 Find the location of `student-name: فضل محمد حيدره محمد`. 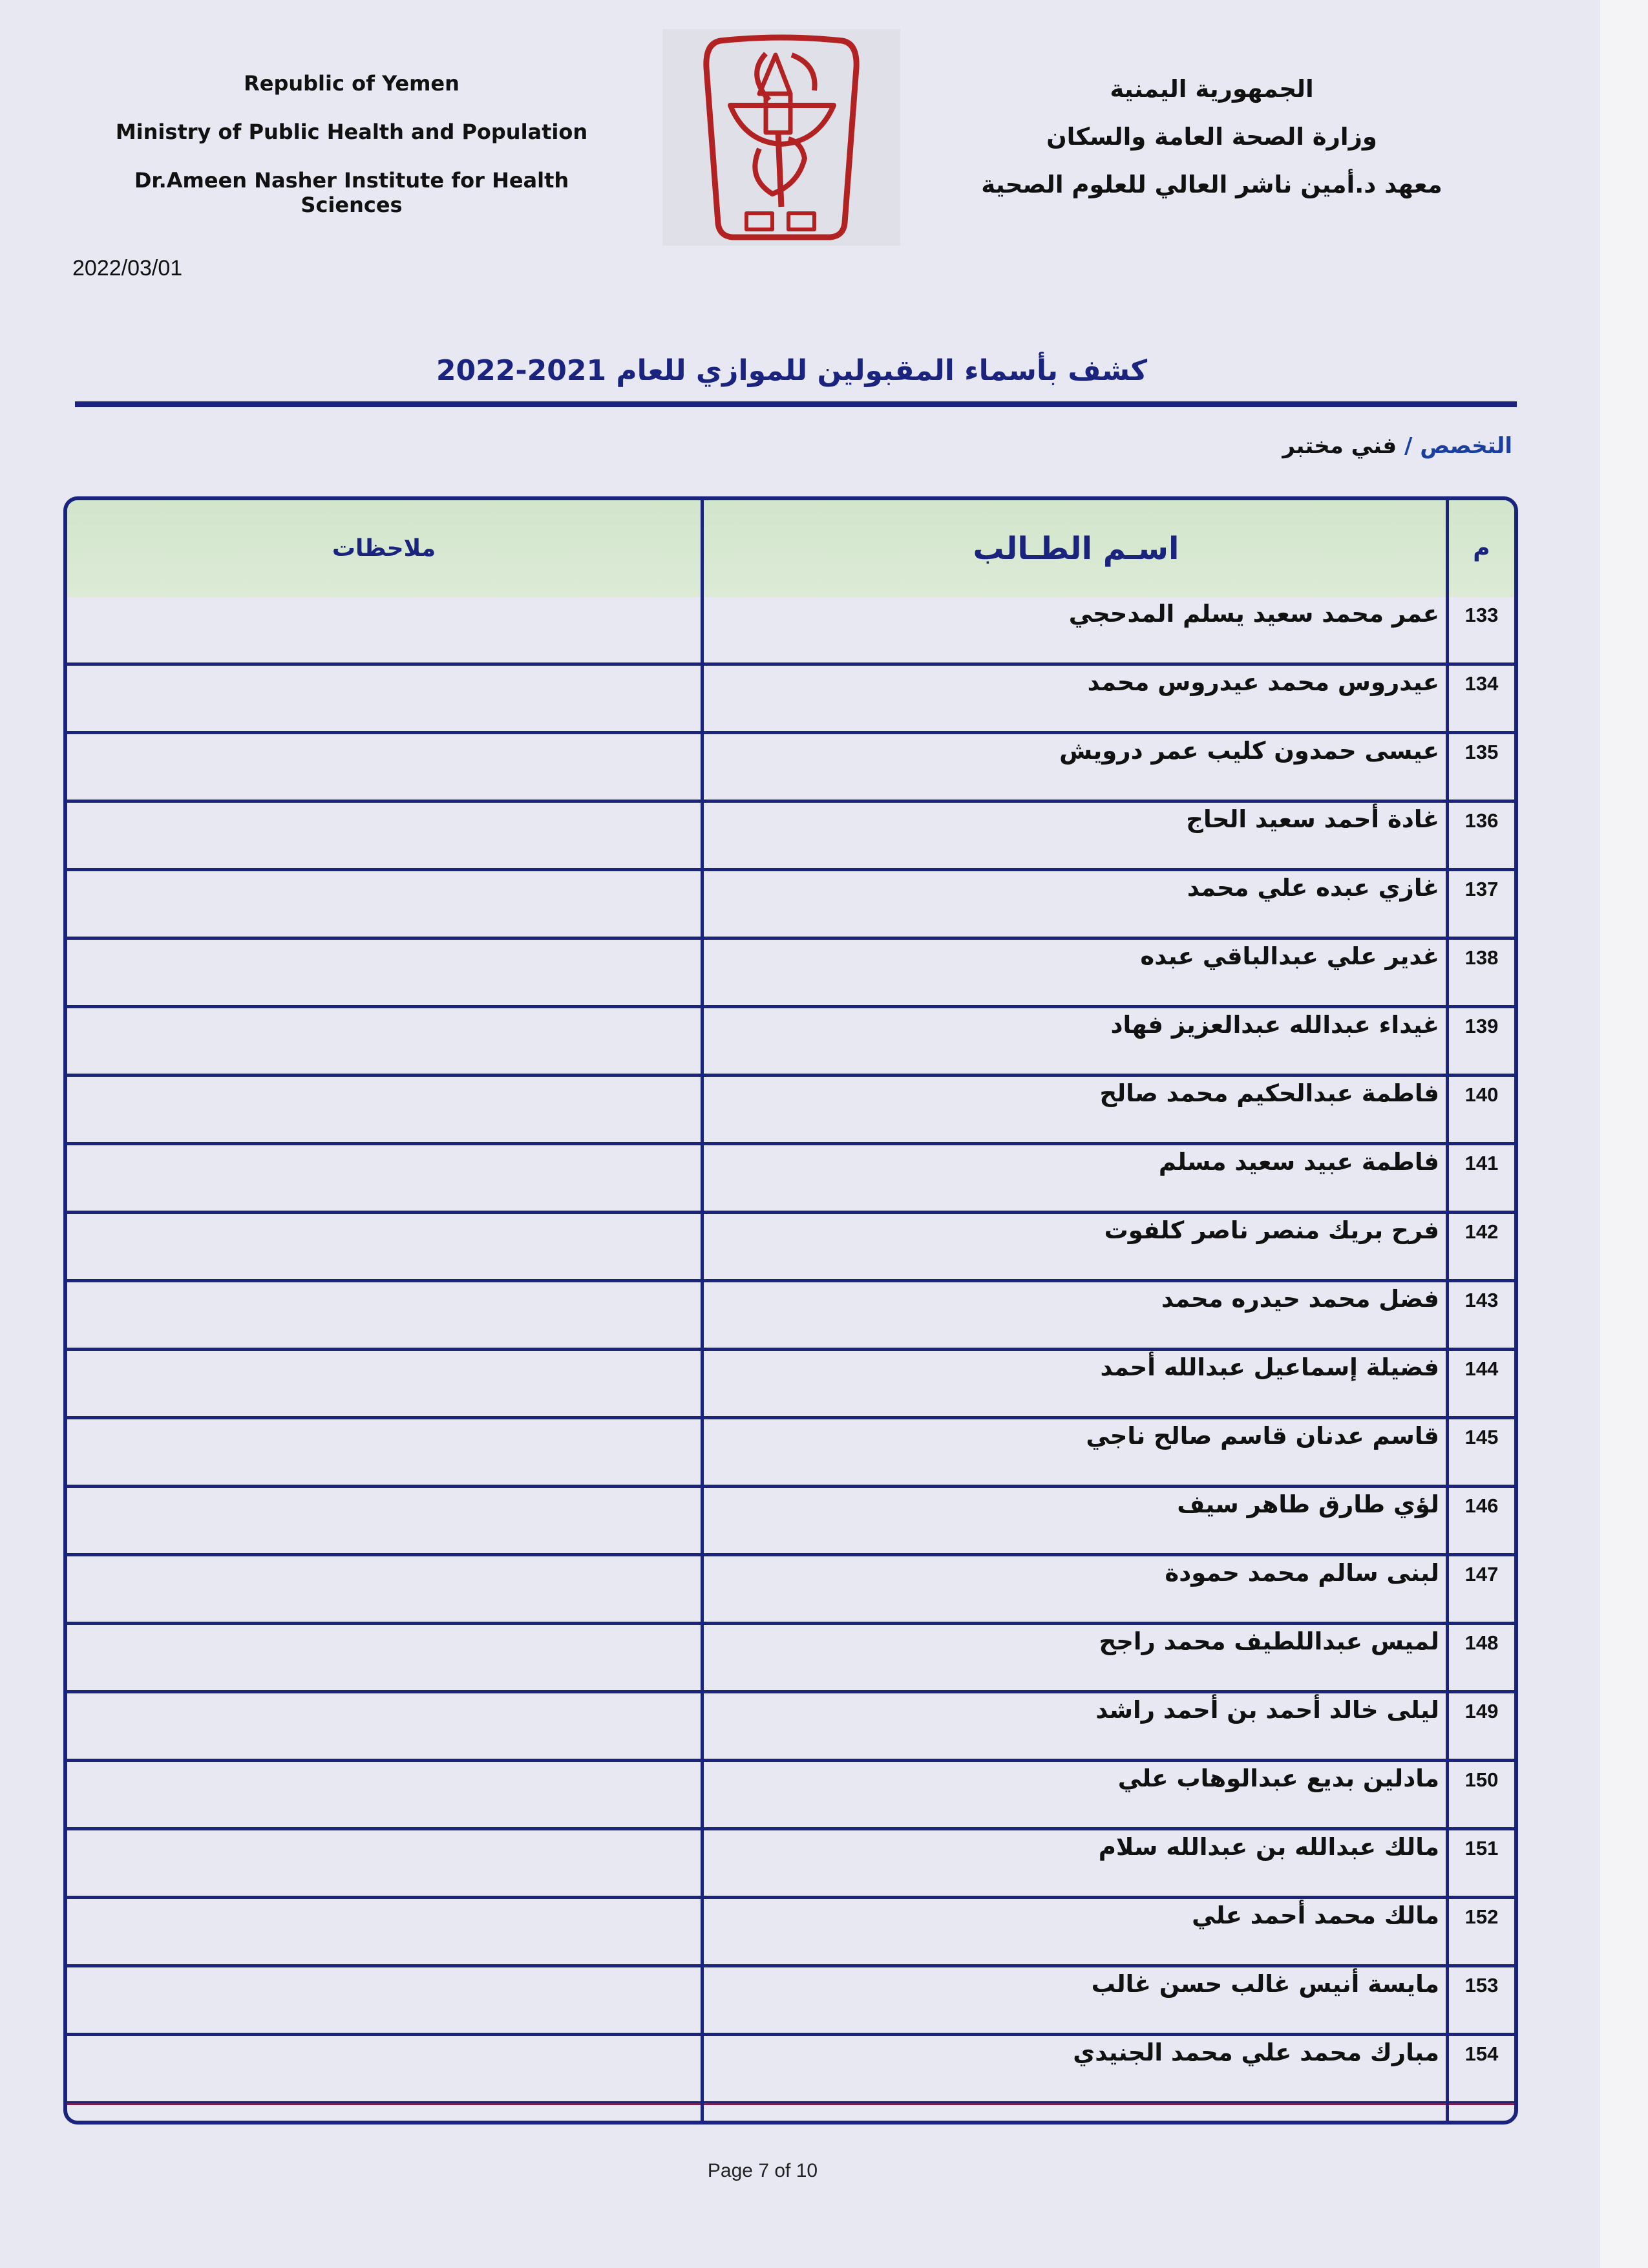

student-name: فضل محمد حيدره محمد is located at coordinates (1300, 1299).